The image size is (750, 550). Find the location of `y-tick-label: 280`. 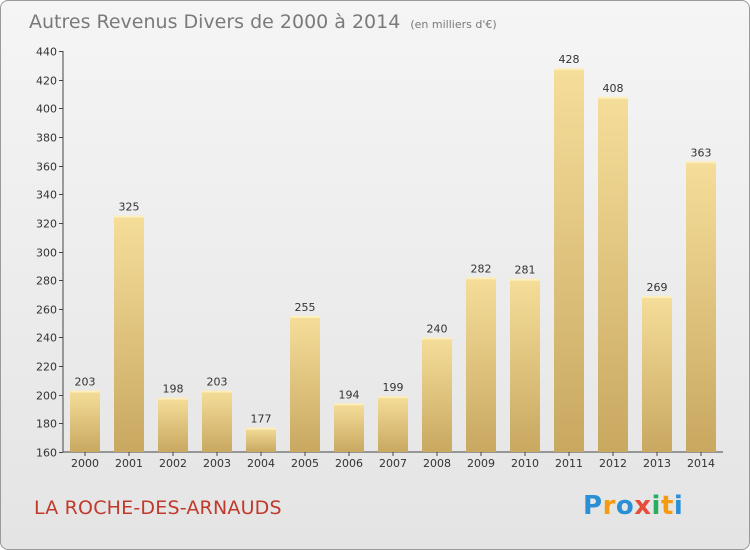

y-tick-label: 280 is located at coordinates (46, 281).